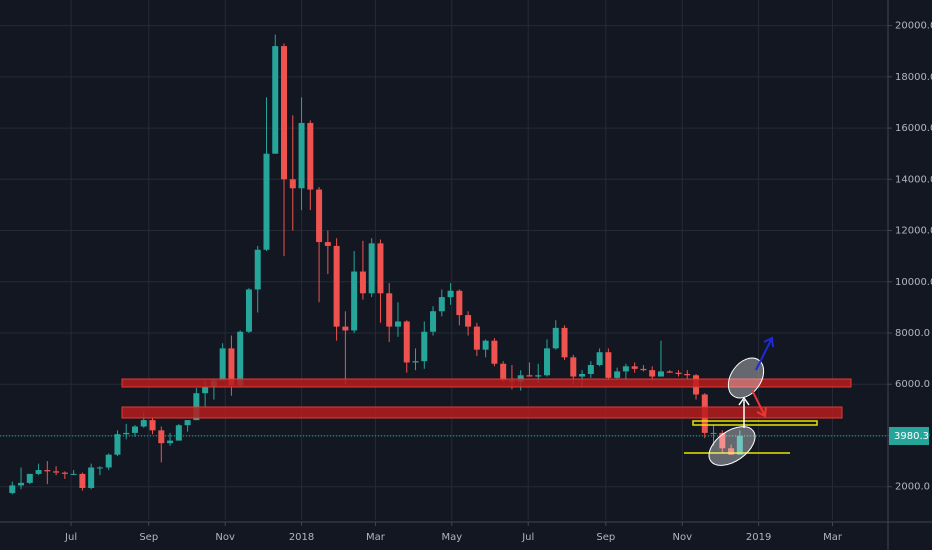 The height and width of the screenshot is (550, 932). Describe the element at coordinates (451, 537) in the screenshot. I see `x-tick-label: May` at that location.